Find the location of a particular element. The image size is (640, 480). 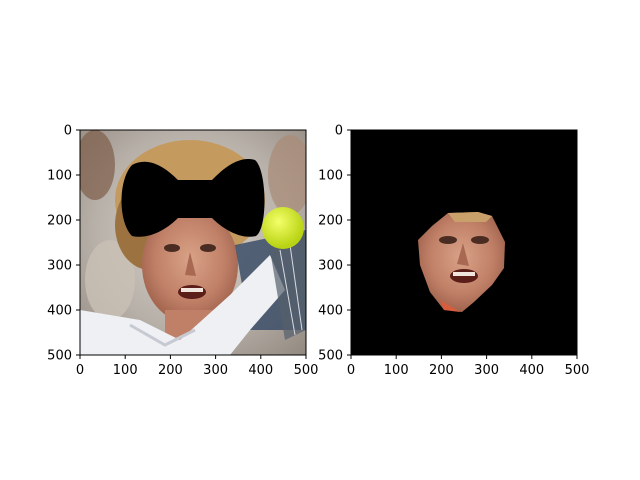

bow-tie-mask is located at coordinates (193, 198).